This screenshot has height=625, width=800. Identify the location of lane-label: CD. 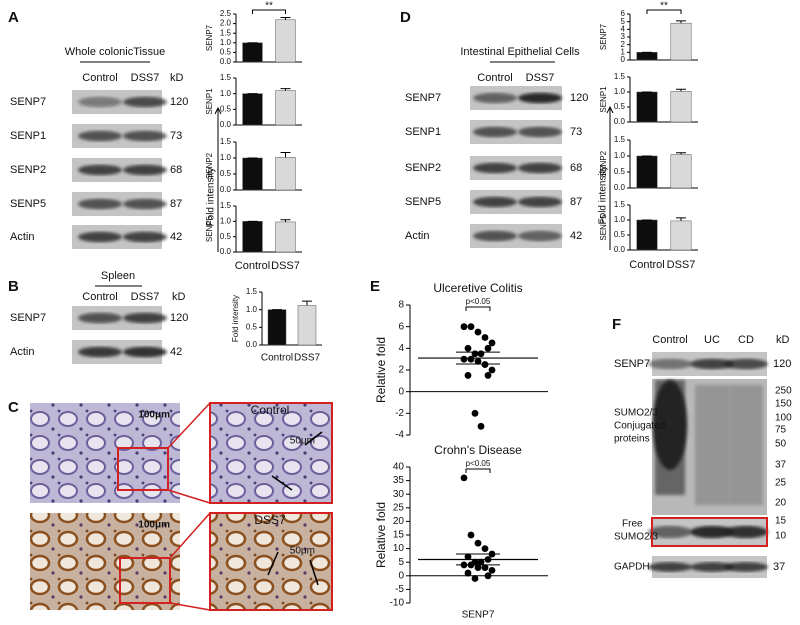
(746, 340).